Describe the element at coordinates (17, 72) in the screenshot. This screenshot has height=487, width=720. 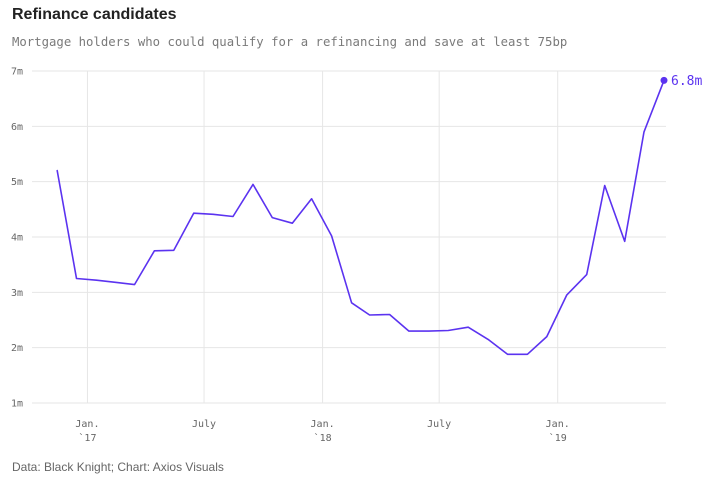
I see `y-tick-label: 7m` at that location.